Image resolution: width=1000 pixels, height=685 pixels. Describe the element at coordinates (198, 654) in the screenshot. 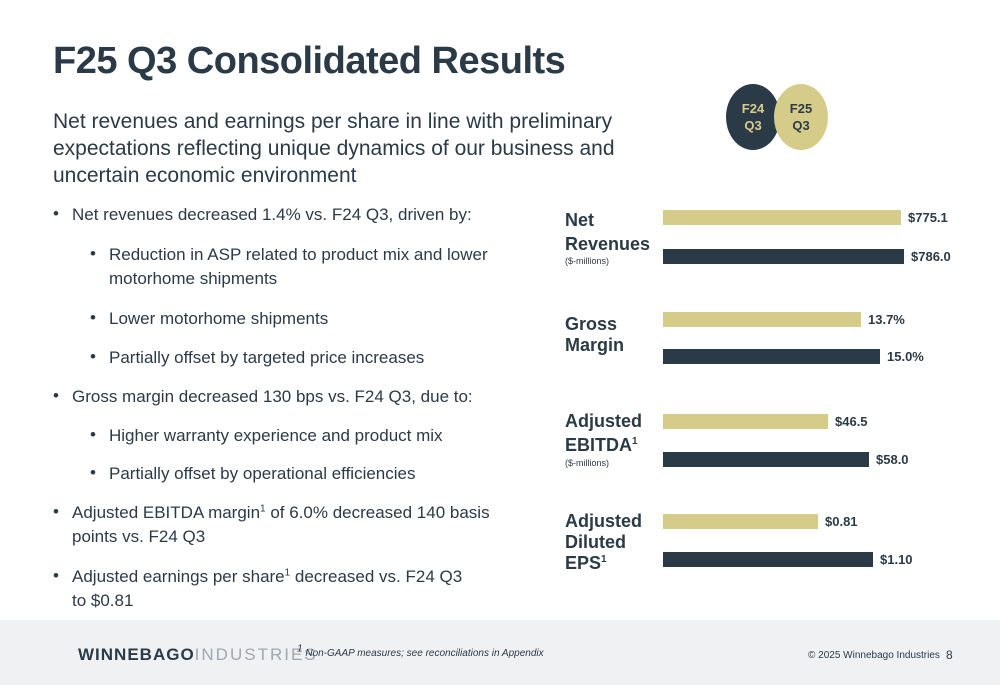

I see `winnebago-logo: WINNEBAGOINDUSTRIES` at that location.